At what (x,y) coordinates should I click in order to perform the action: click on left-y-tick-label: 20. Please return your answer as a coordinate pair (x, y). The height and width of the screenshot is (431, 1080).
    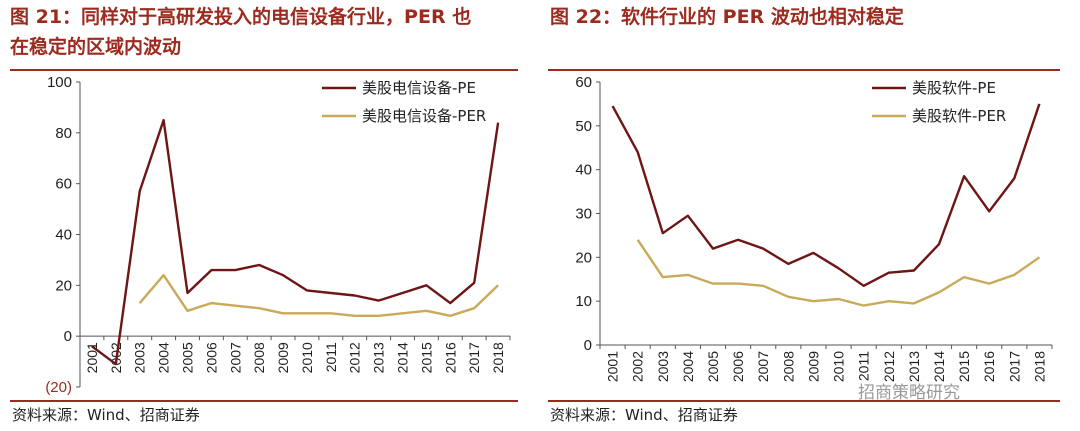
    Looking at the image, I should click on (63, 285).